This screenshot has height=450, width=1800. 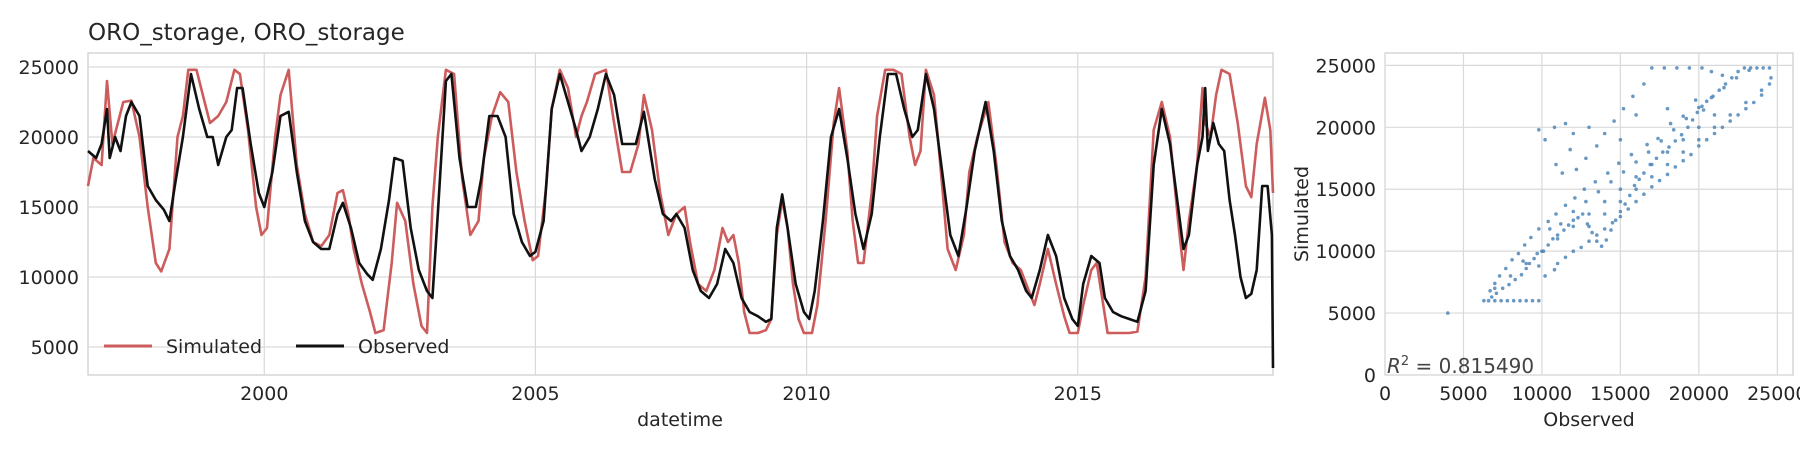 I want to click on r-squared-exponent: 2, so click(x=1405, y=361).